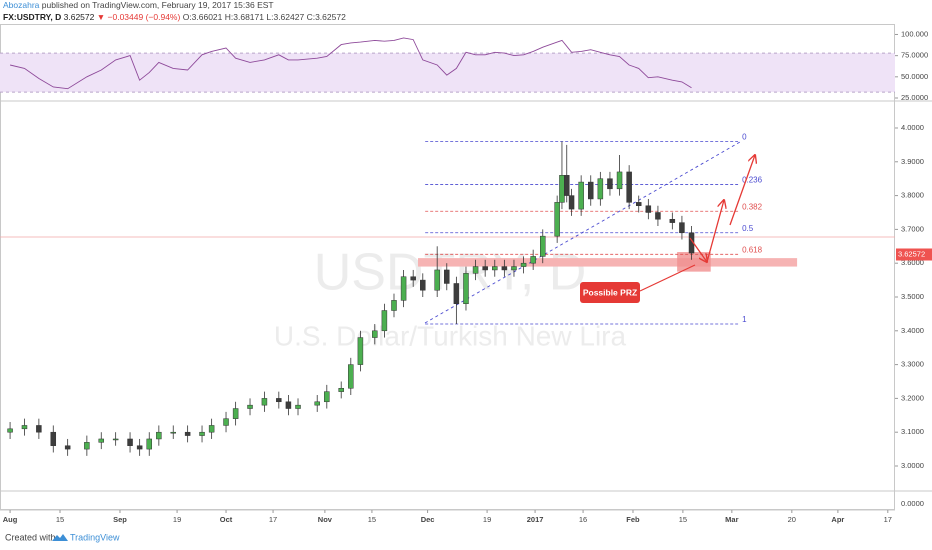 This screenshot has height=550, width=932. What do you see at coordinates (912, 127) in the screenshot?
I see `y-tick-label: 4.0000` at bounding box center [912, 127].